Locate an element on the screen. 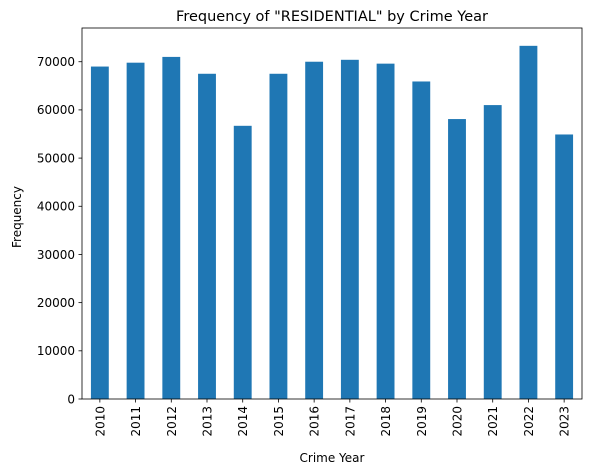  y-tick-label-50000: 50000 is located at coordinates (56, 158).